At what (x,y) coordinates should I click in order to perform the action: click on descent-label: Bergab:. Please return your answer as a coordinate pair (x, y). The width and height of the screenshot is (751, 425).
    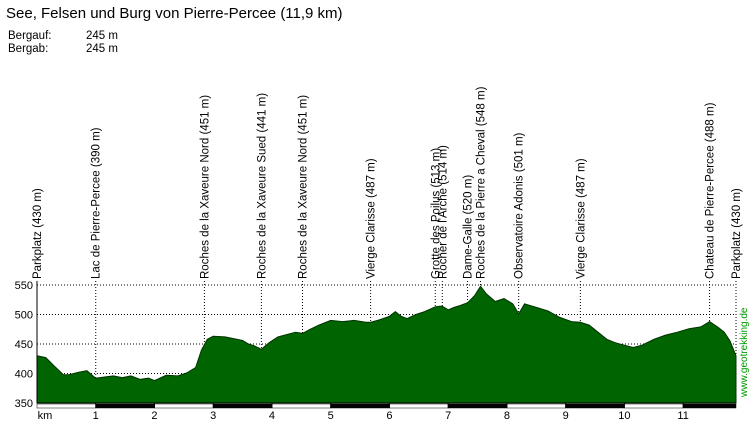
    Looking at the image, I should click on (28, 49).